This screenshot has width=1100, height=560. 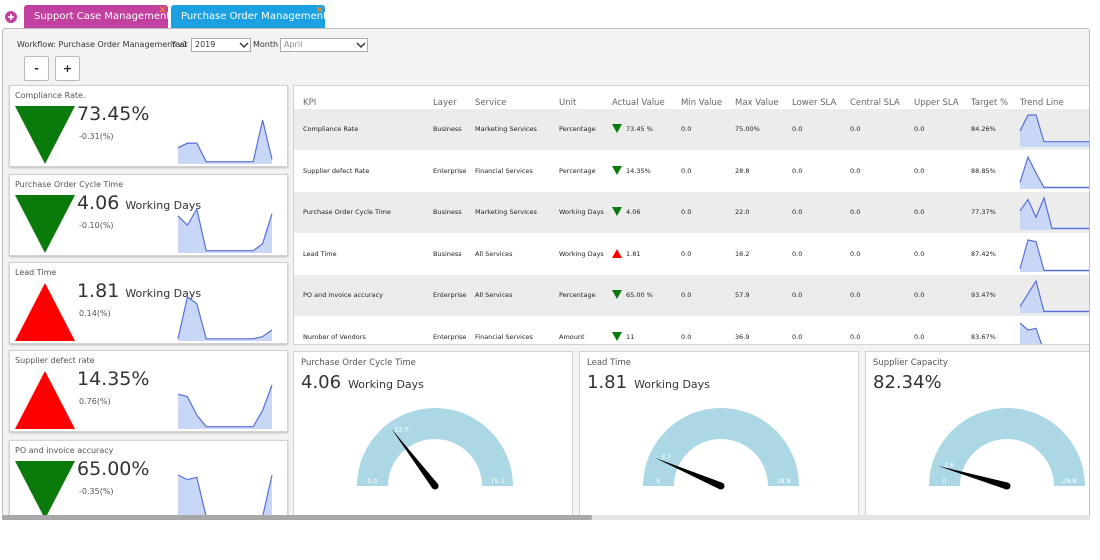 What do you see at coordinates (36, 68) in the screenshot?
I see `zoom-button: -` at bounding box center [36, 68].